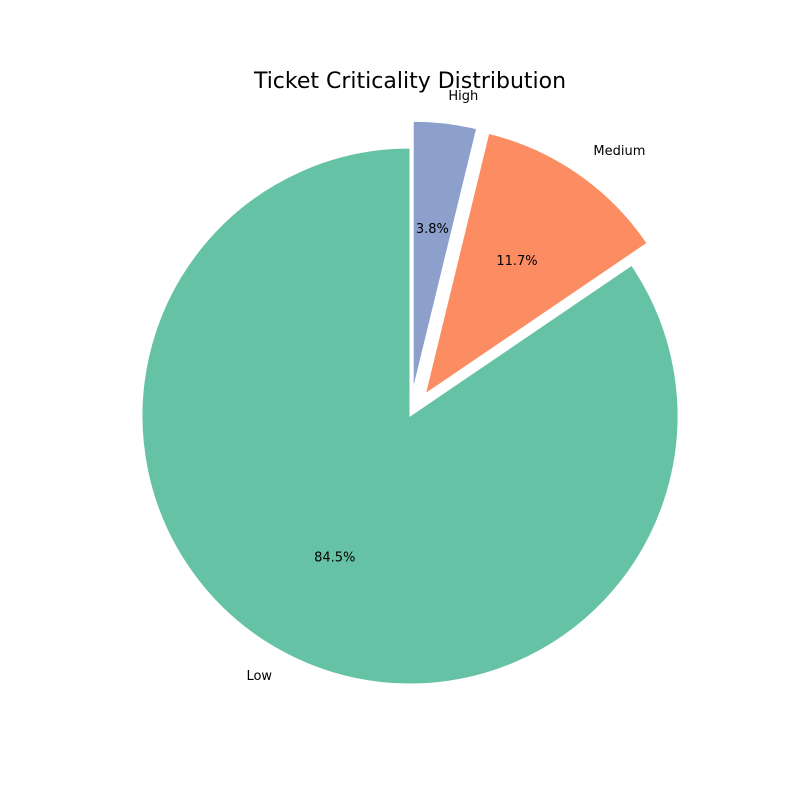  I want to click on chart-title: Ticket Criticality Distribution, so click(409, 81).